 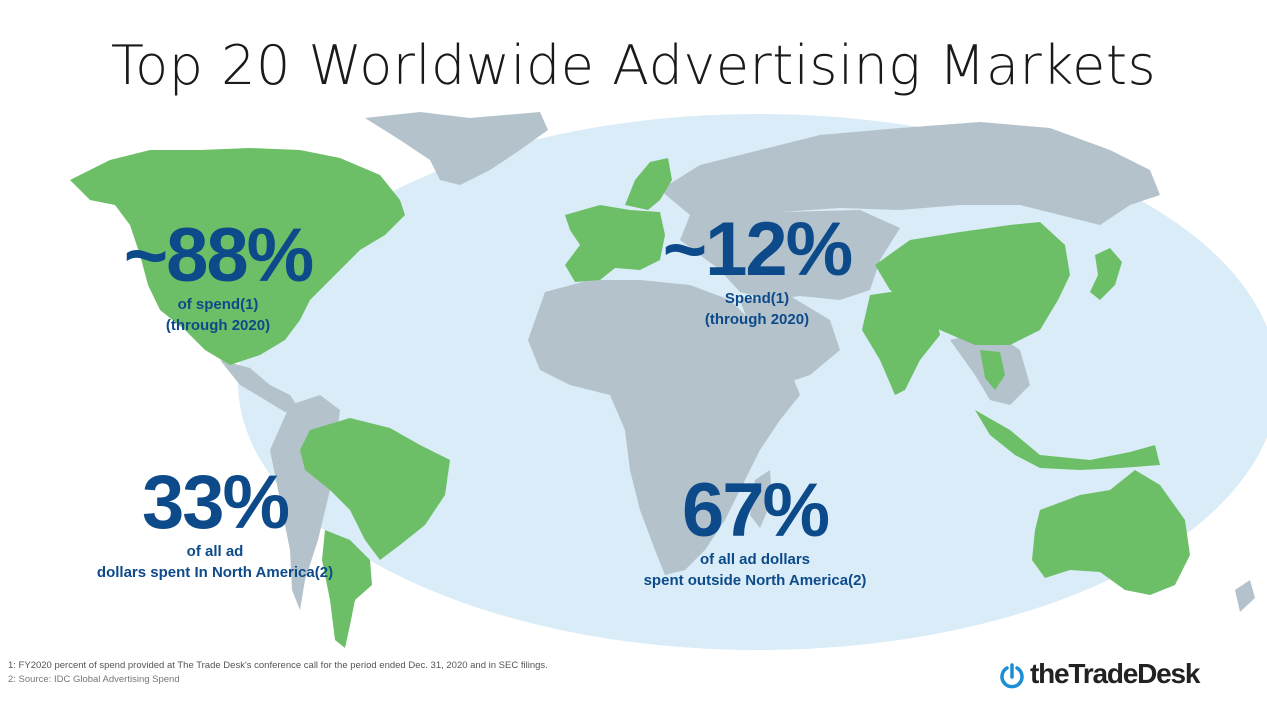 What do you see at coordinates (757, 298) in the screenshot?
I see `stat-caption-line-1: Spend(1)` at bounding box center [757, 298].